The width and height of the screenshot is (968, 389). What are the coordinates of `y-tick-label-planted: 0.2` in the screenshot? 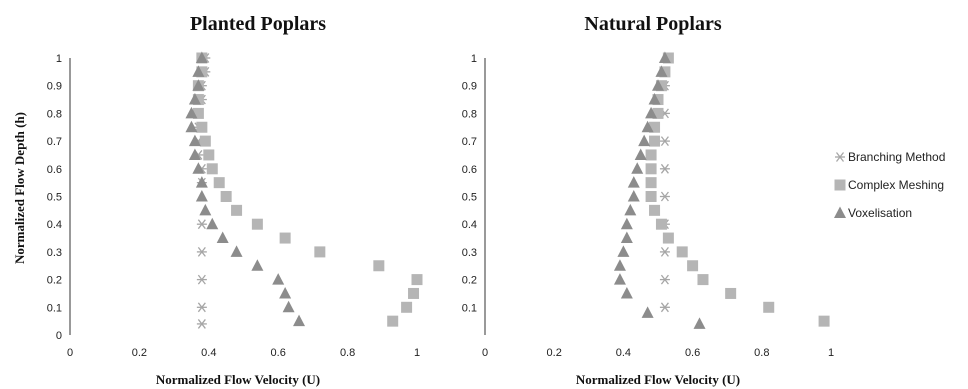 It's located at (54, 281).